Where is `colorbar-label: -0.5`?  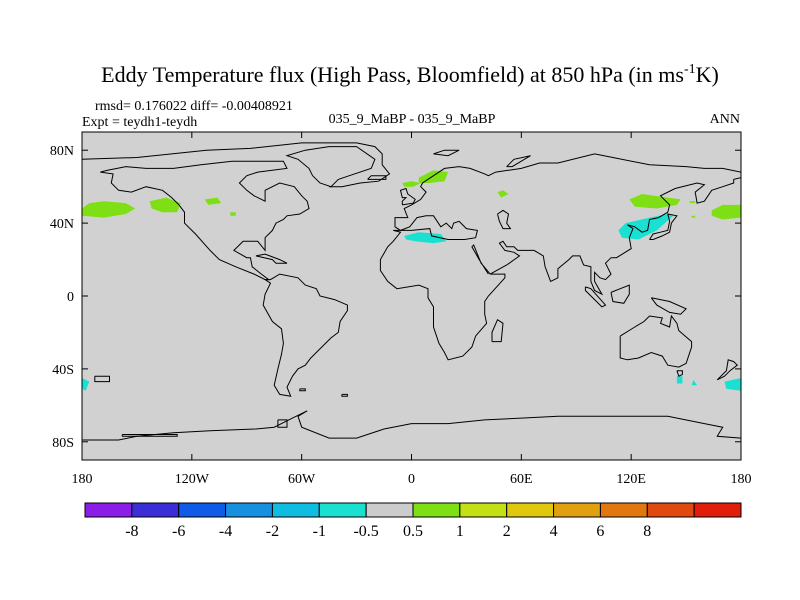
colorbar-label: -0.5 is located at coordinates (365, 531).